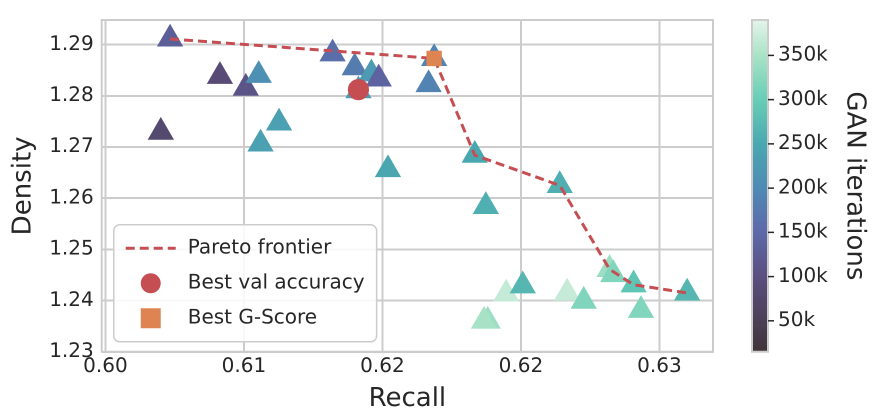  What do you see at coordinates (71, 298) in the screenshot?
I see `y-tick-label: 1.24` at bounding box center [71, 298].